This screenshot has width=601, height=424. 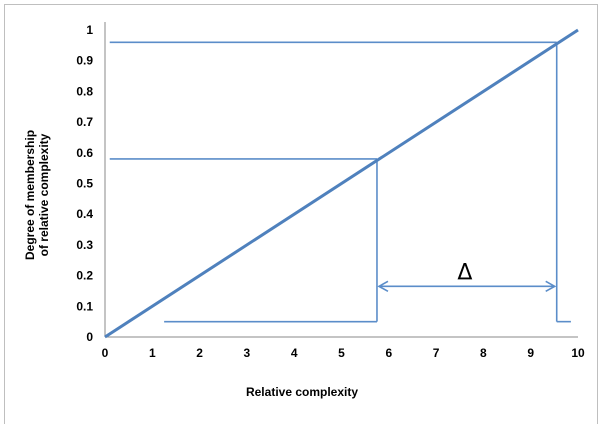 I want to click on x-tick-label: 4, so click(x=294, y=353).